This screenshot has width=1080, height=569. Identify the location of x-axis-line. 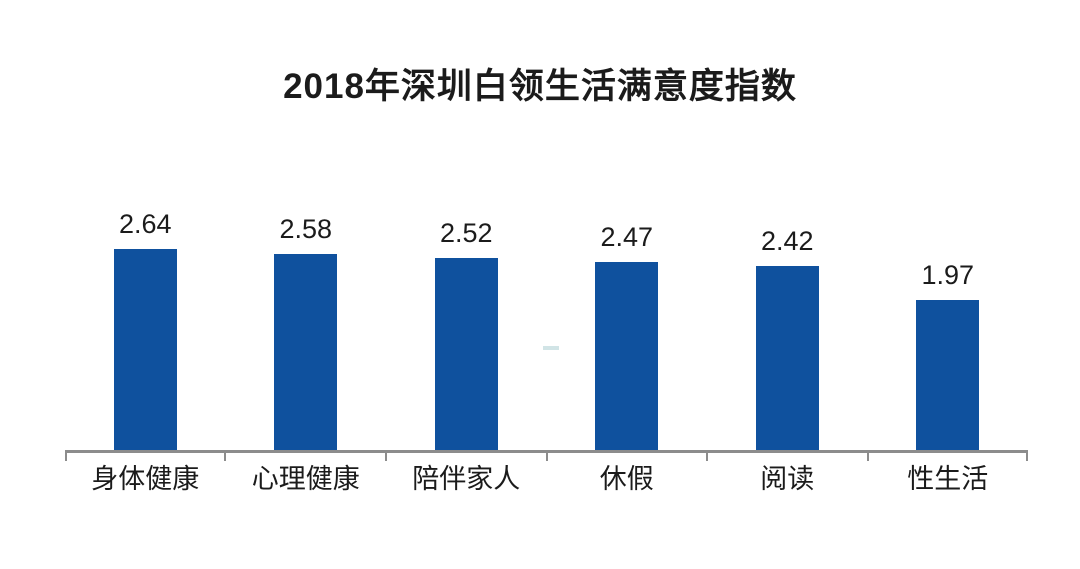
(546, 455).